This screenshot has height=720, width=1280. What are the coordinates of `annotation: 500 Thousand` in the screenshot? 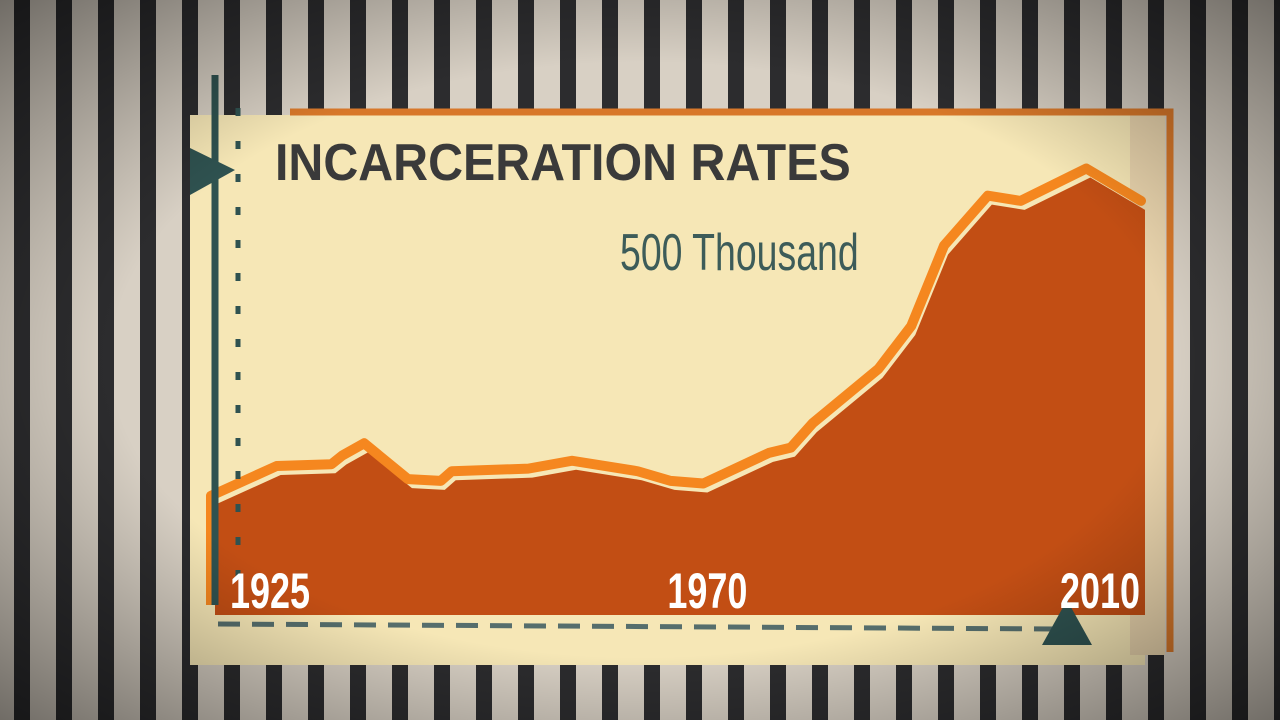 It's located at (739, 252).